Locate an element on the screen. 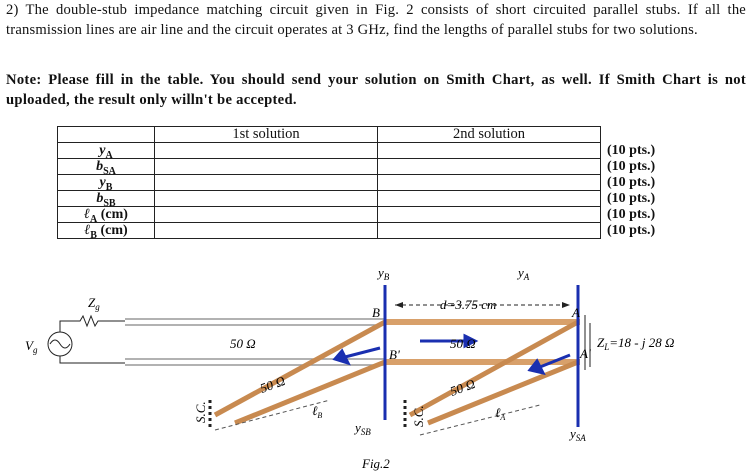 The image size is (753, 474). figure-caption: Fig.2 is located at coordinates (375, 463).